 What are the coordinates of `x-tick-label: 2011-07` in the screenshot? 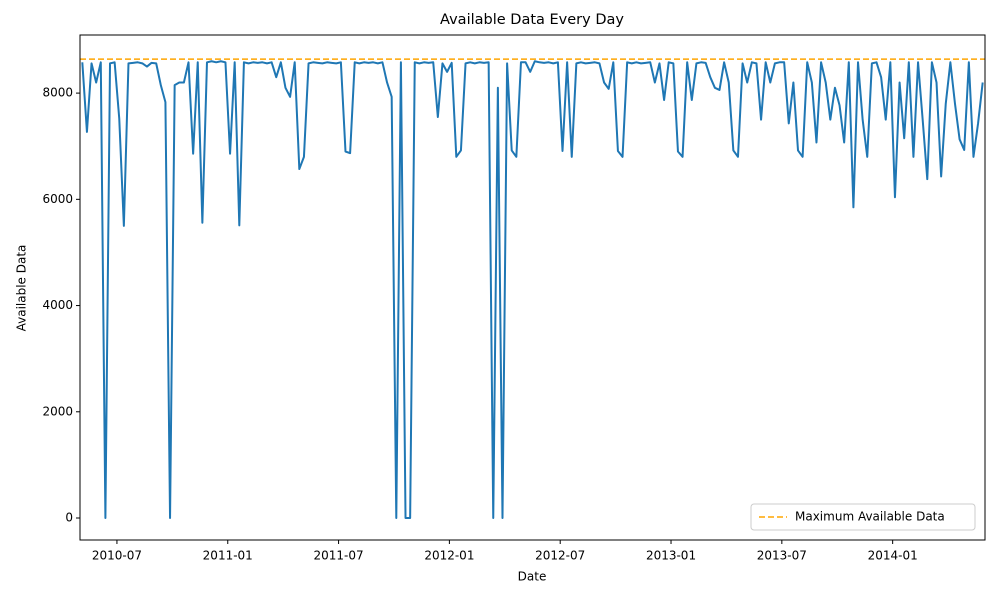 It's located at (339, 556).